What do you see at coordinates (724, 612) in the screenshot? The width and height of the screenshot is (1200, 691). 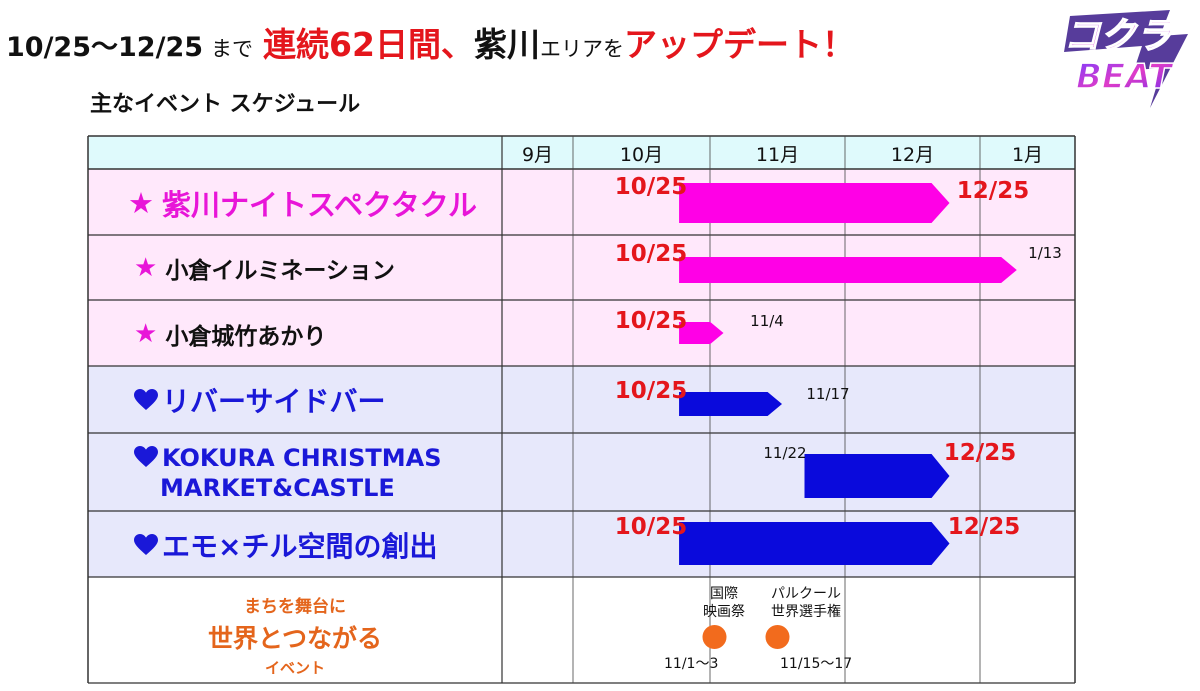 I see `film-festival-name-line2: 映画祭` at bounding box center [724, 612].